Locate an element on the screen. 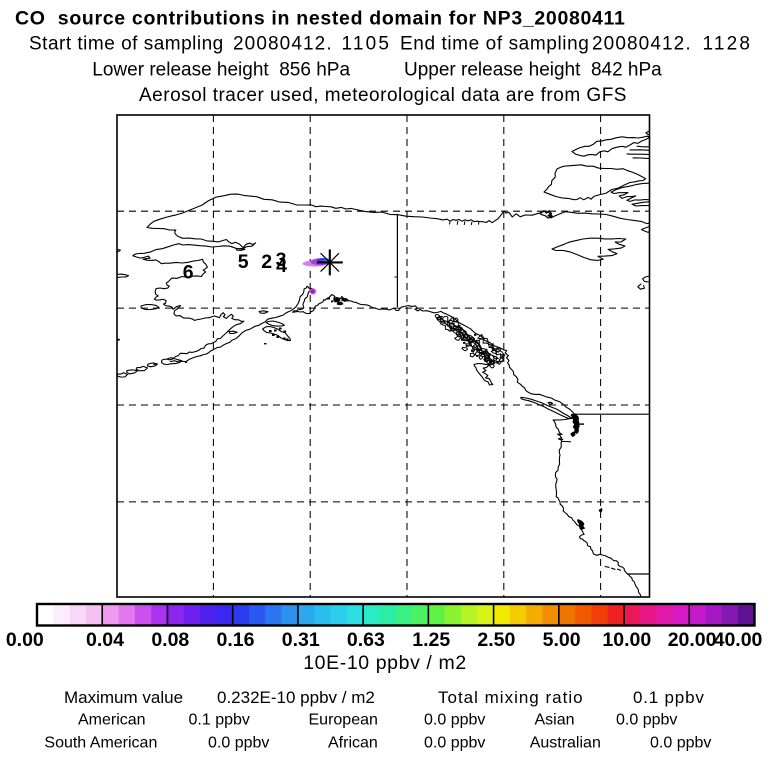 The width and height of the screenshot is (768, 768). svg-text: 2.50 is located at coordinates (496, 640).